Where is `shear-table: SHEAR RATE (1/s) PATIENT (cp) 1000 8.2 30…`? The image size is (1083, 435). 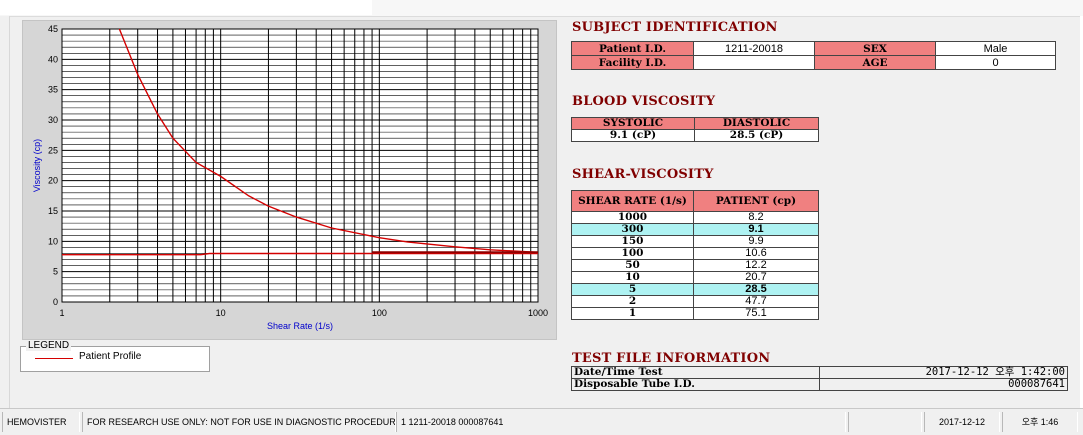
shear-table: SHEAR RATE (1/s) PATIENT (cp) 1000 8.2 30… is located at coordinates (695, 255).